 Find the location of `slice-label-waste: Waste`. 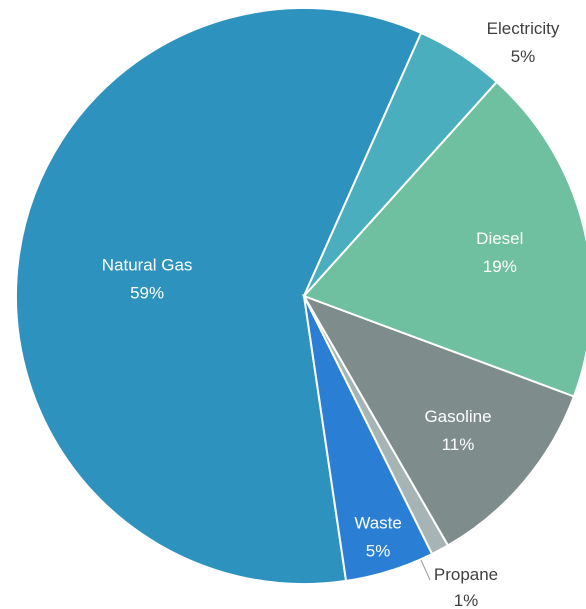

slice-label-waste: Waste is located at coordinates (378, 522).